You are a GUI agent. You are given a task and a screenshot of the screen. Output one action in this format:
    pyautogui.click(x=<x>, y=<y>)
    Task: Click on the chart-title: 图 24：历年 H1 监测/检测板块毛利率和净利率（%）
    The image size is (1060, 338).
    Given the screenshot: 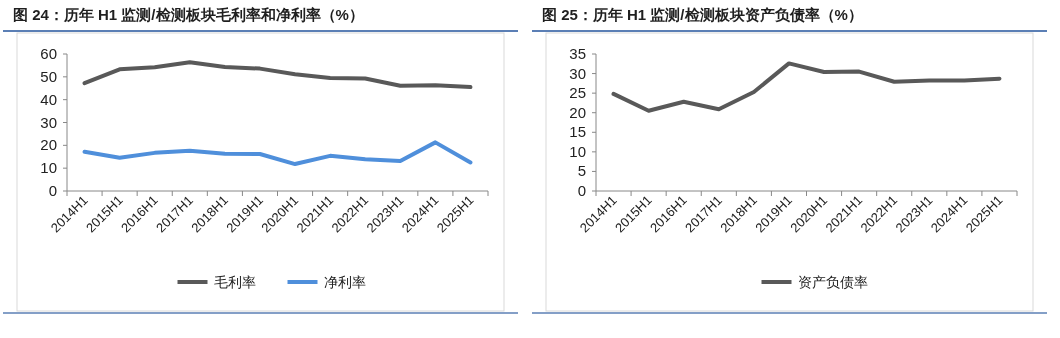 What is the action you would take?
    pyautogui.click(x=188, y=14)
    